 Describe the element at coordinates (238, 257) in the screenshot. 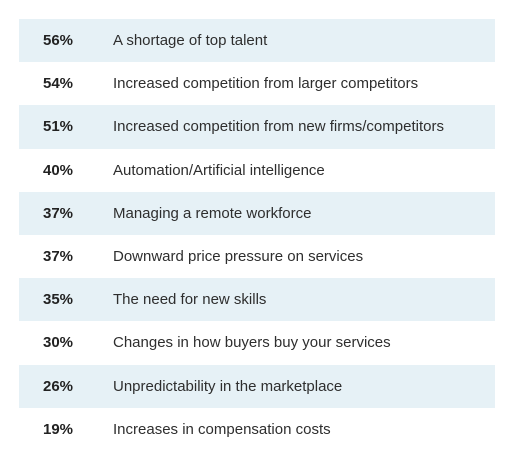

I see `row-label: Downward price pressure on services` at that location.